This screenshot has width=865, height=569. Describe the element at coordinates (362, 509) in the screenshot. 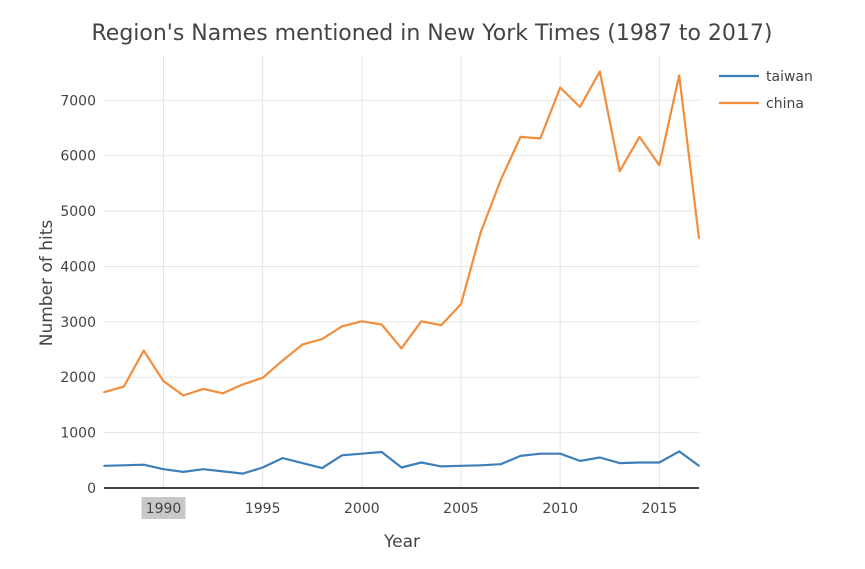

I see `x-tick-label: 2000` at that location.